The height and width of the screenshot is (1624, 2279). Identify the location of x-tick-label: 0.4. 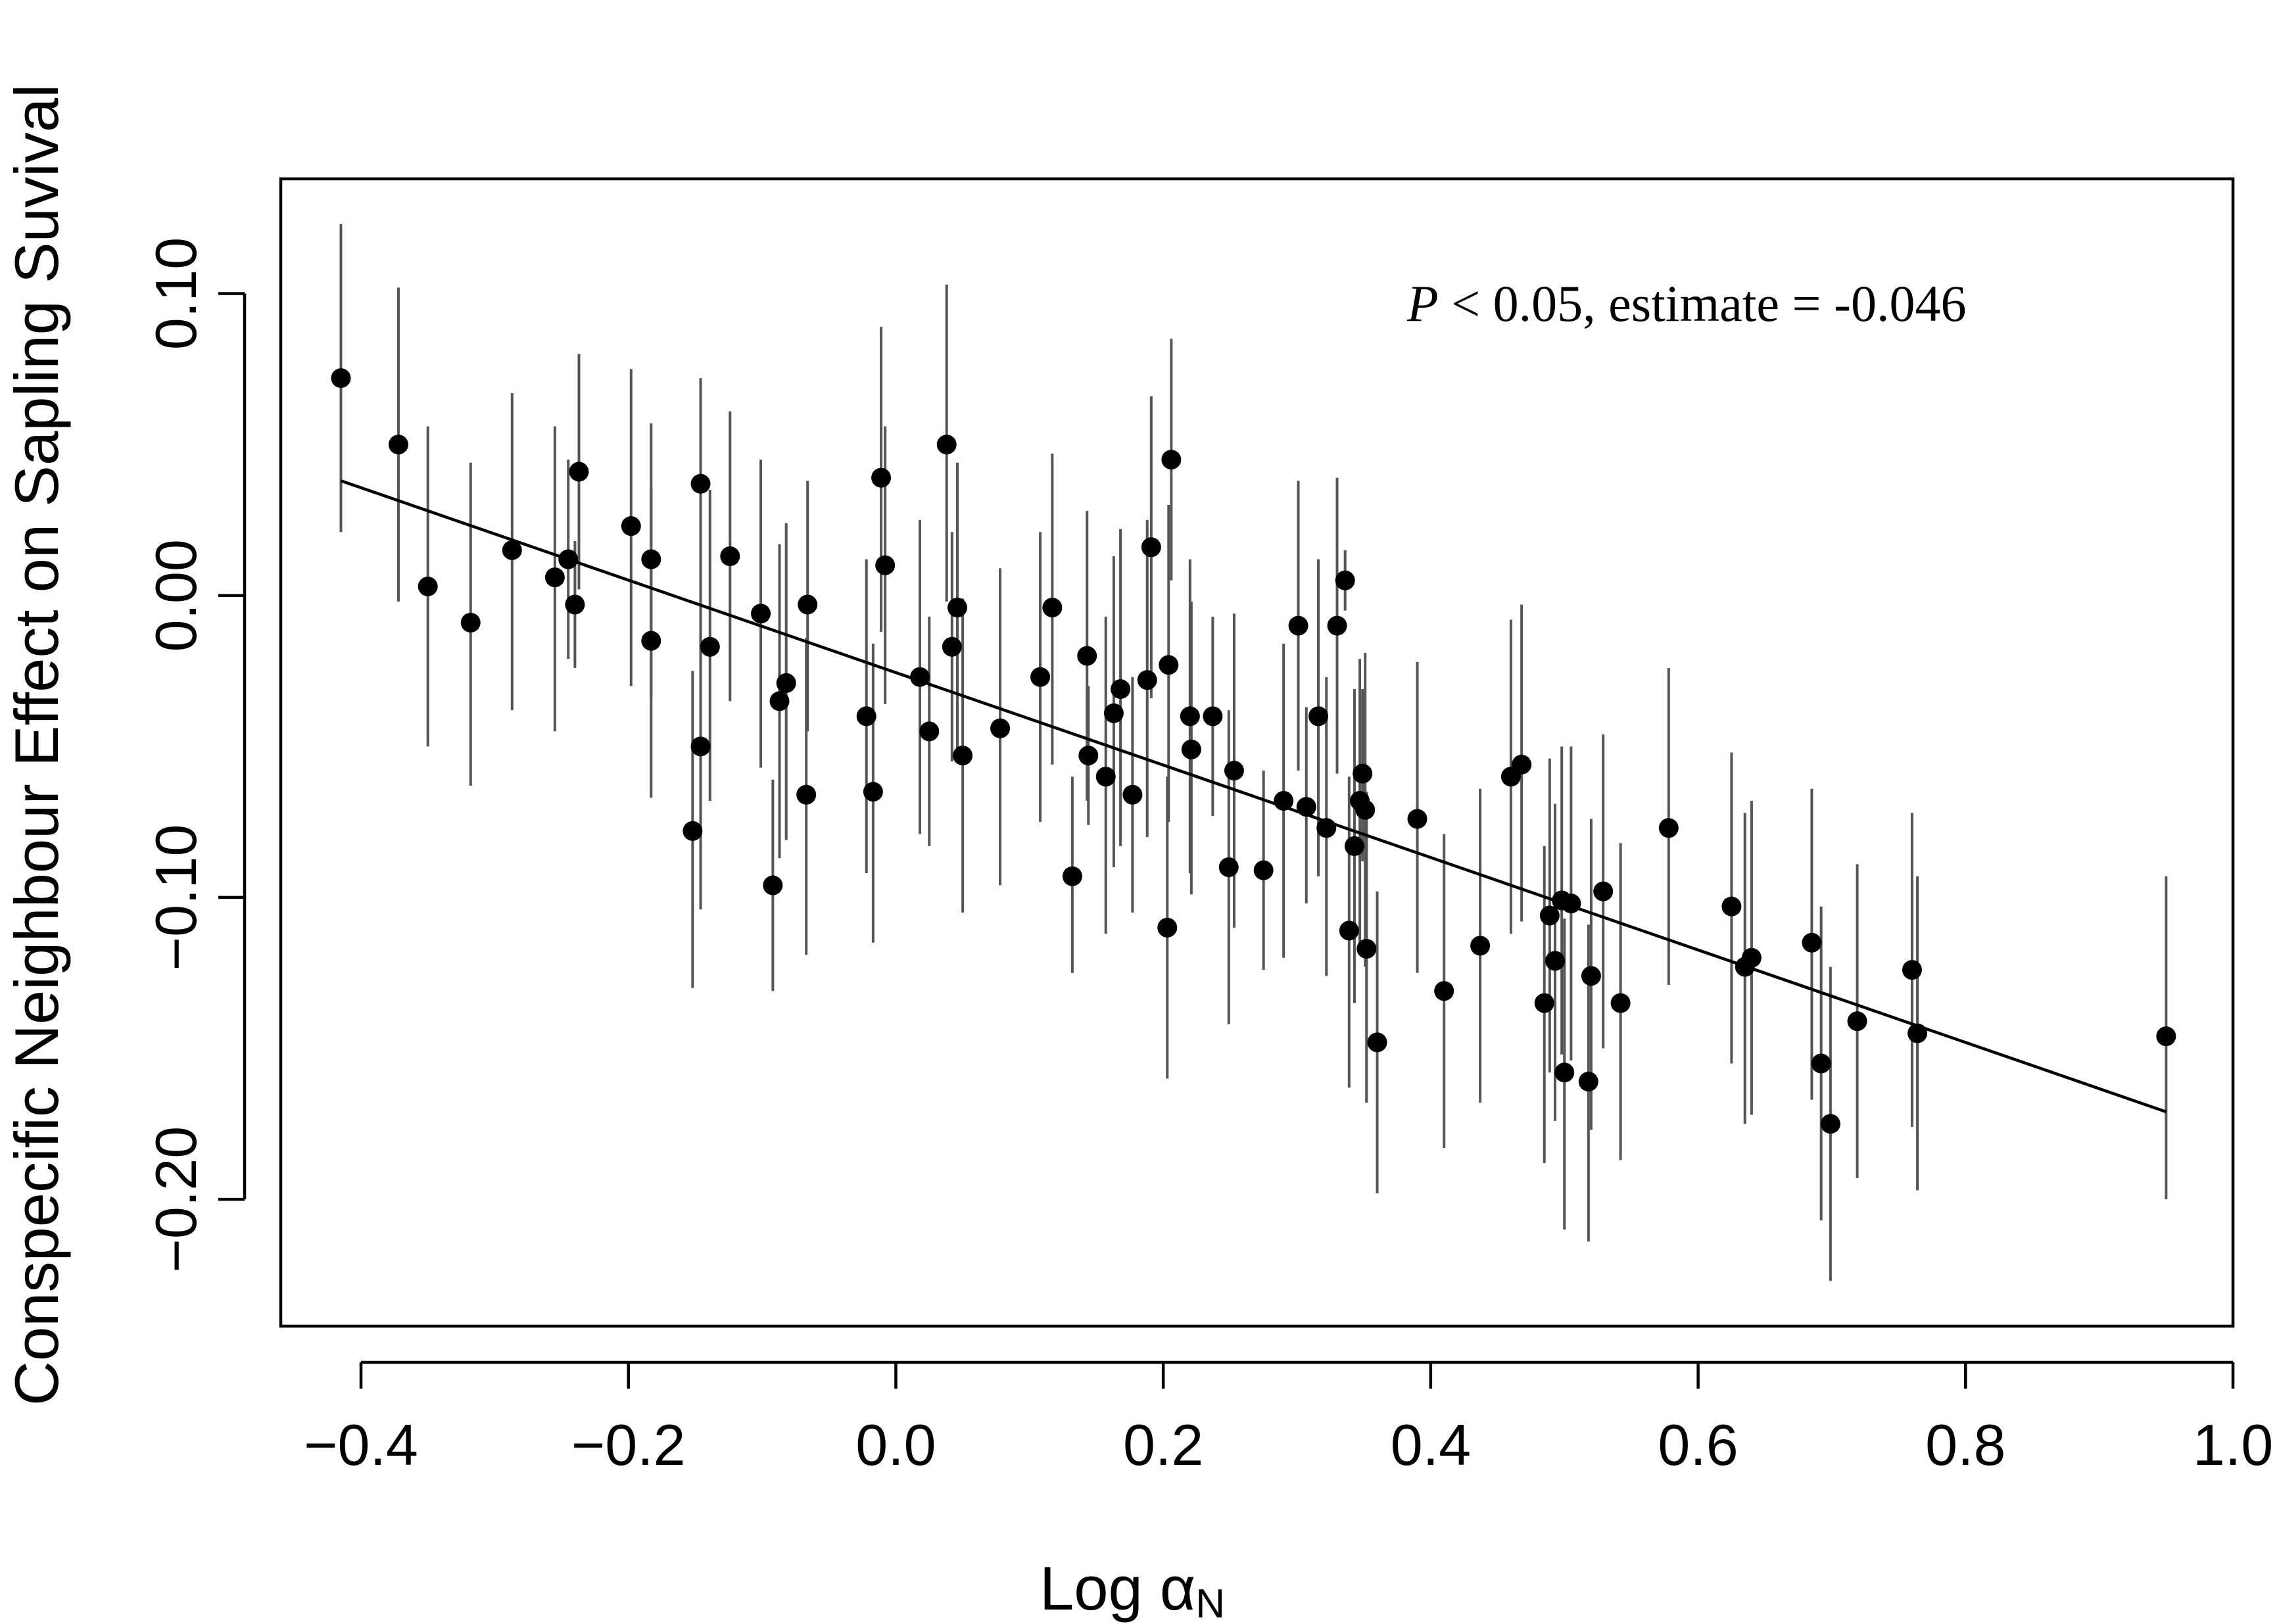
(1431, 1445).